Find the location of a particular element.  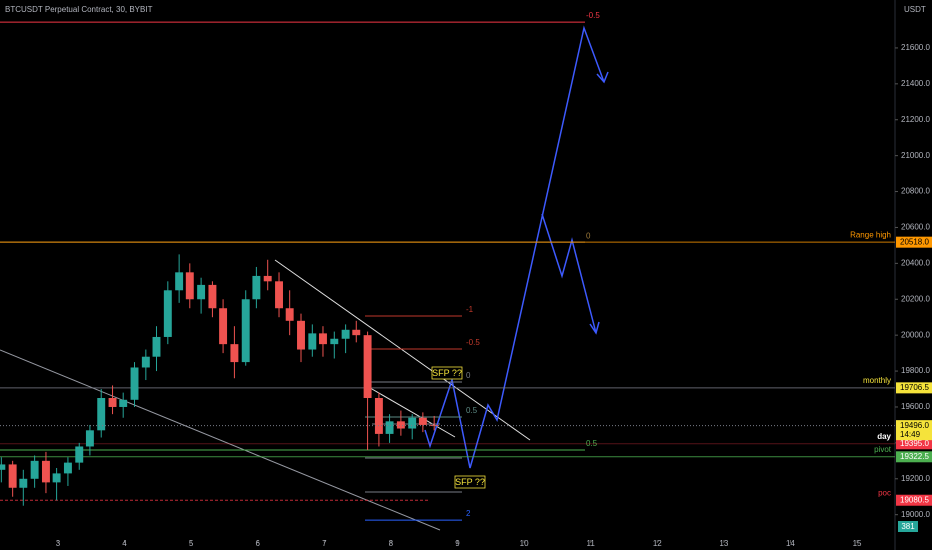

y-tick-label: 21000.0 is located at coordinates (915, 155).